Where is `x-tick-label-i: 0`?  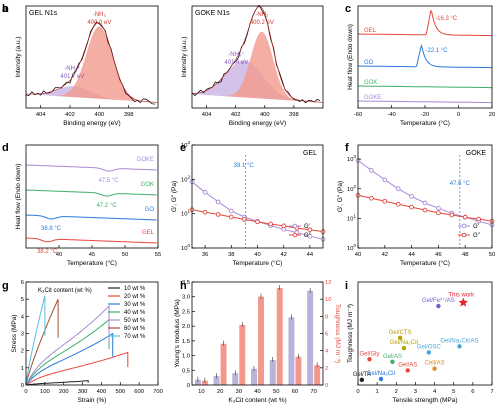
x-tick-label-i: 0 is located at coordinates (357, 392).